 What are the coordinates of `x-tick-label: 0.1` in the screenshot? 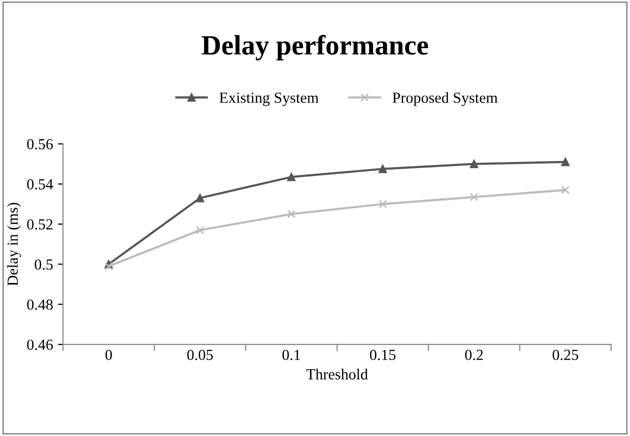 It's located at (291, 355).